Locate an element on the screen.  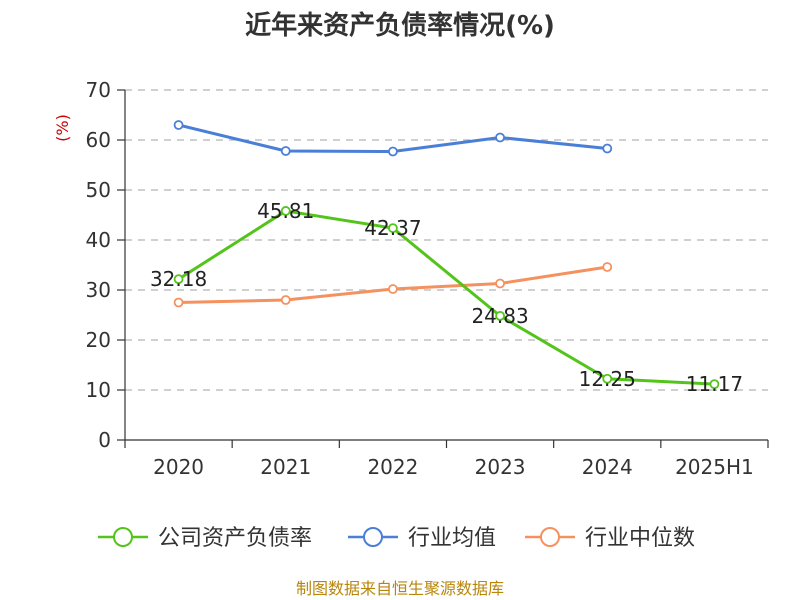
x-tick-label: 2020 is located at coordinates (178, 467).